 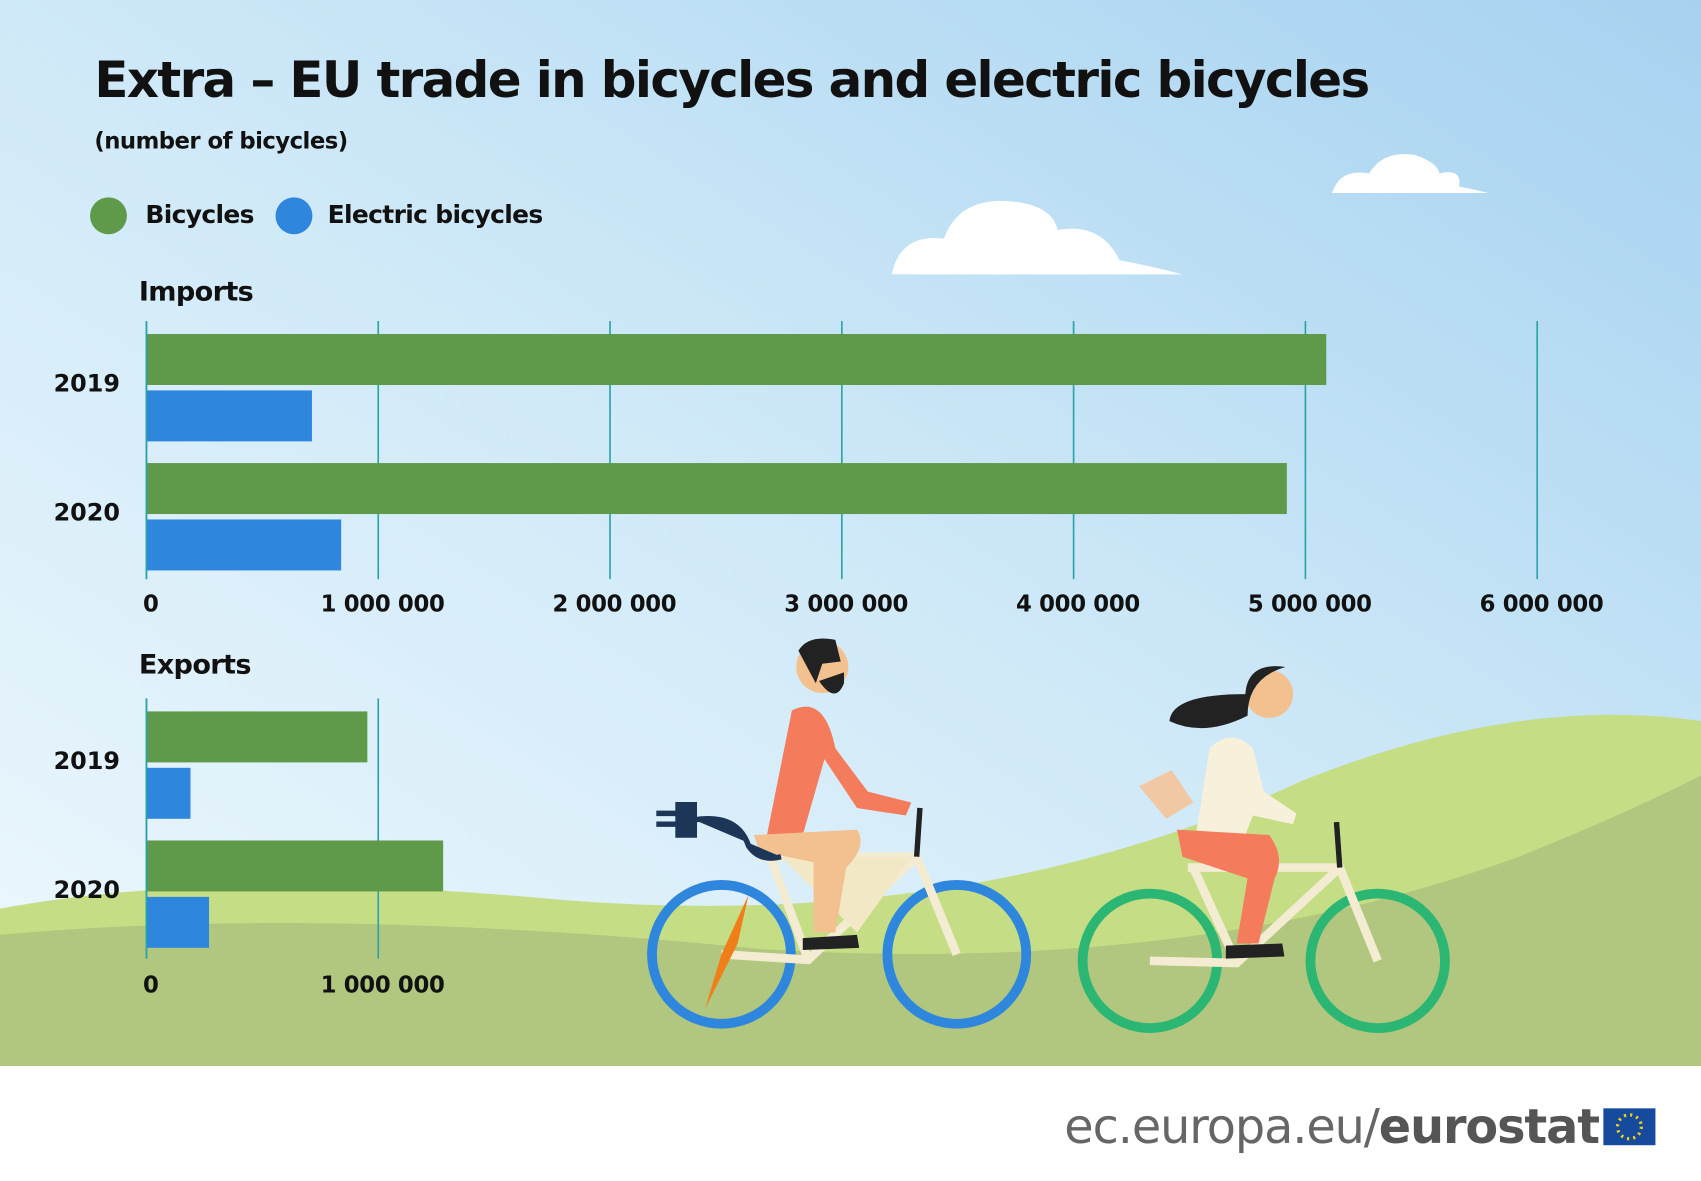 I want to click on clouds, so click(x=1190, y=214).